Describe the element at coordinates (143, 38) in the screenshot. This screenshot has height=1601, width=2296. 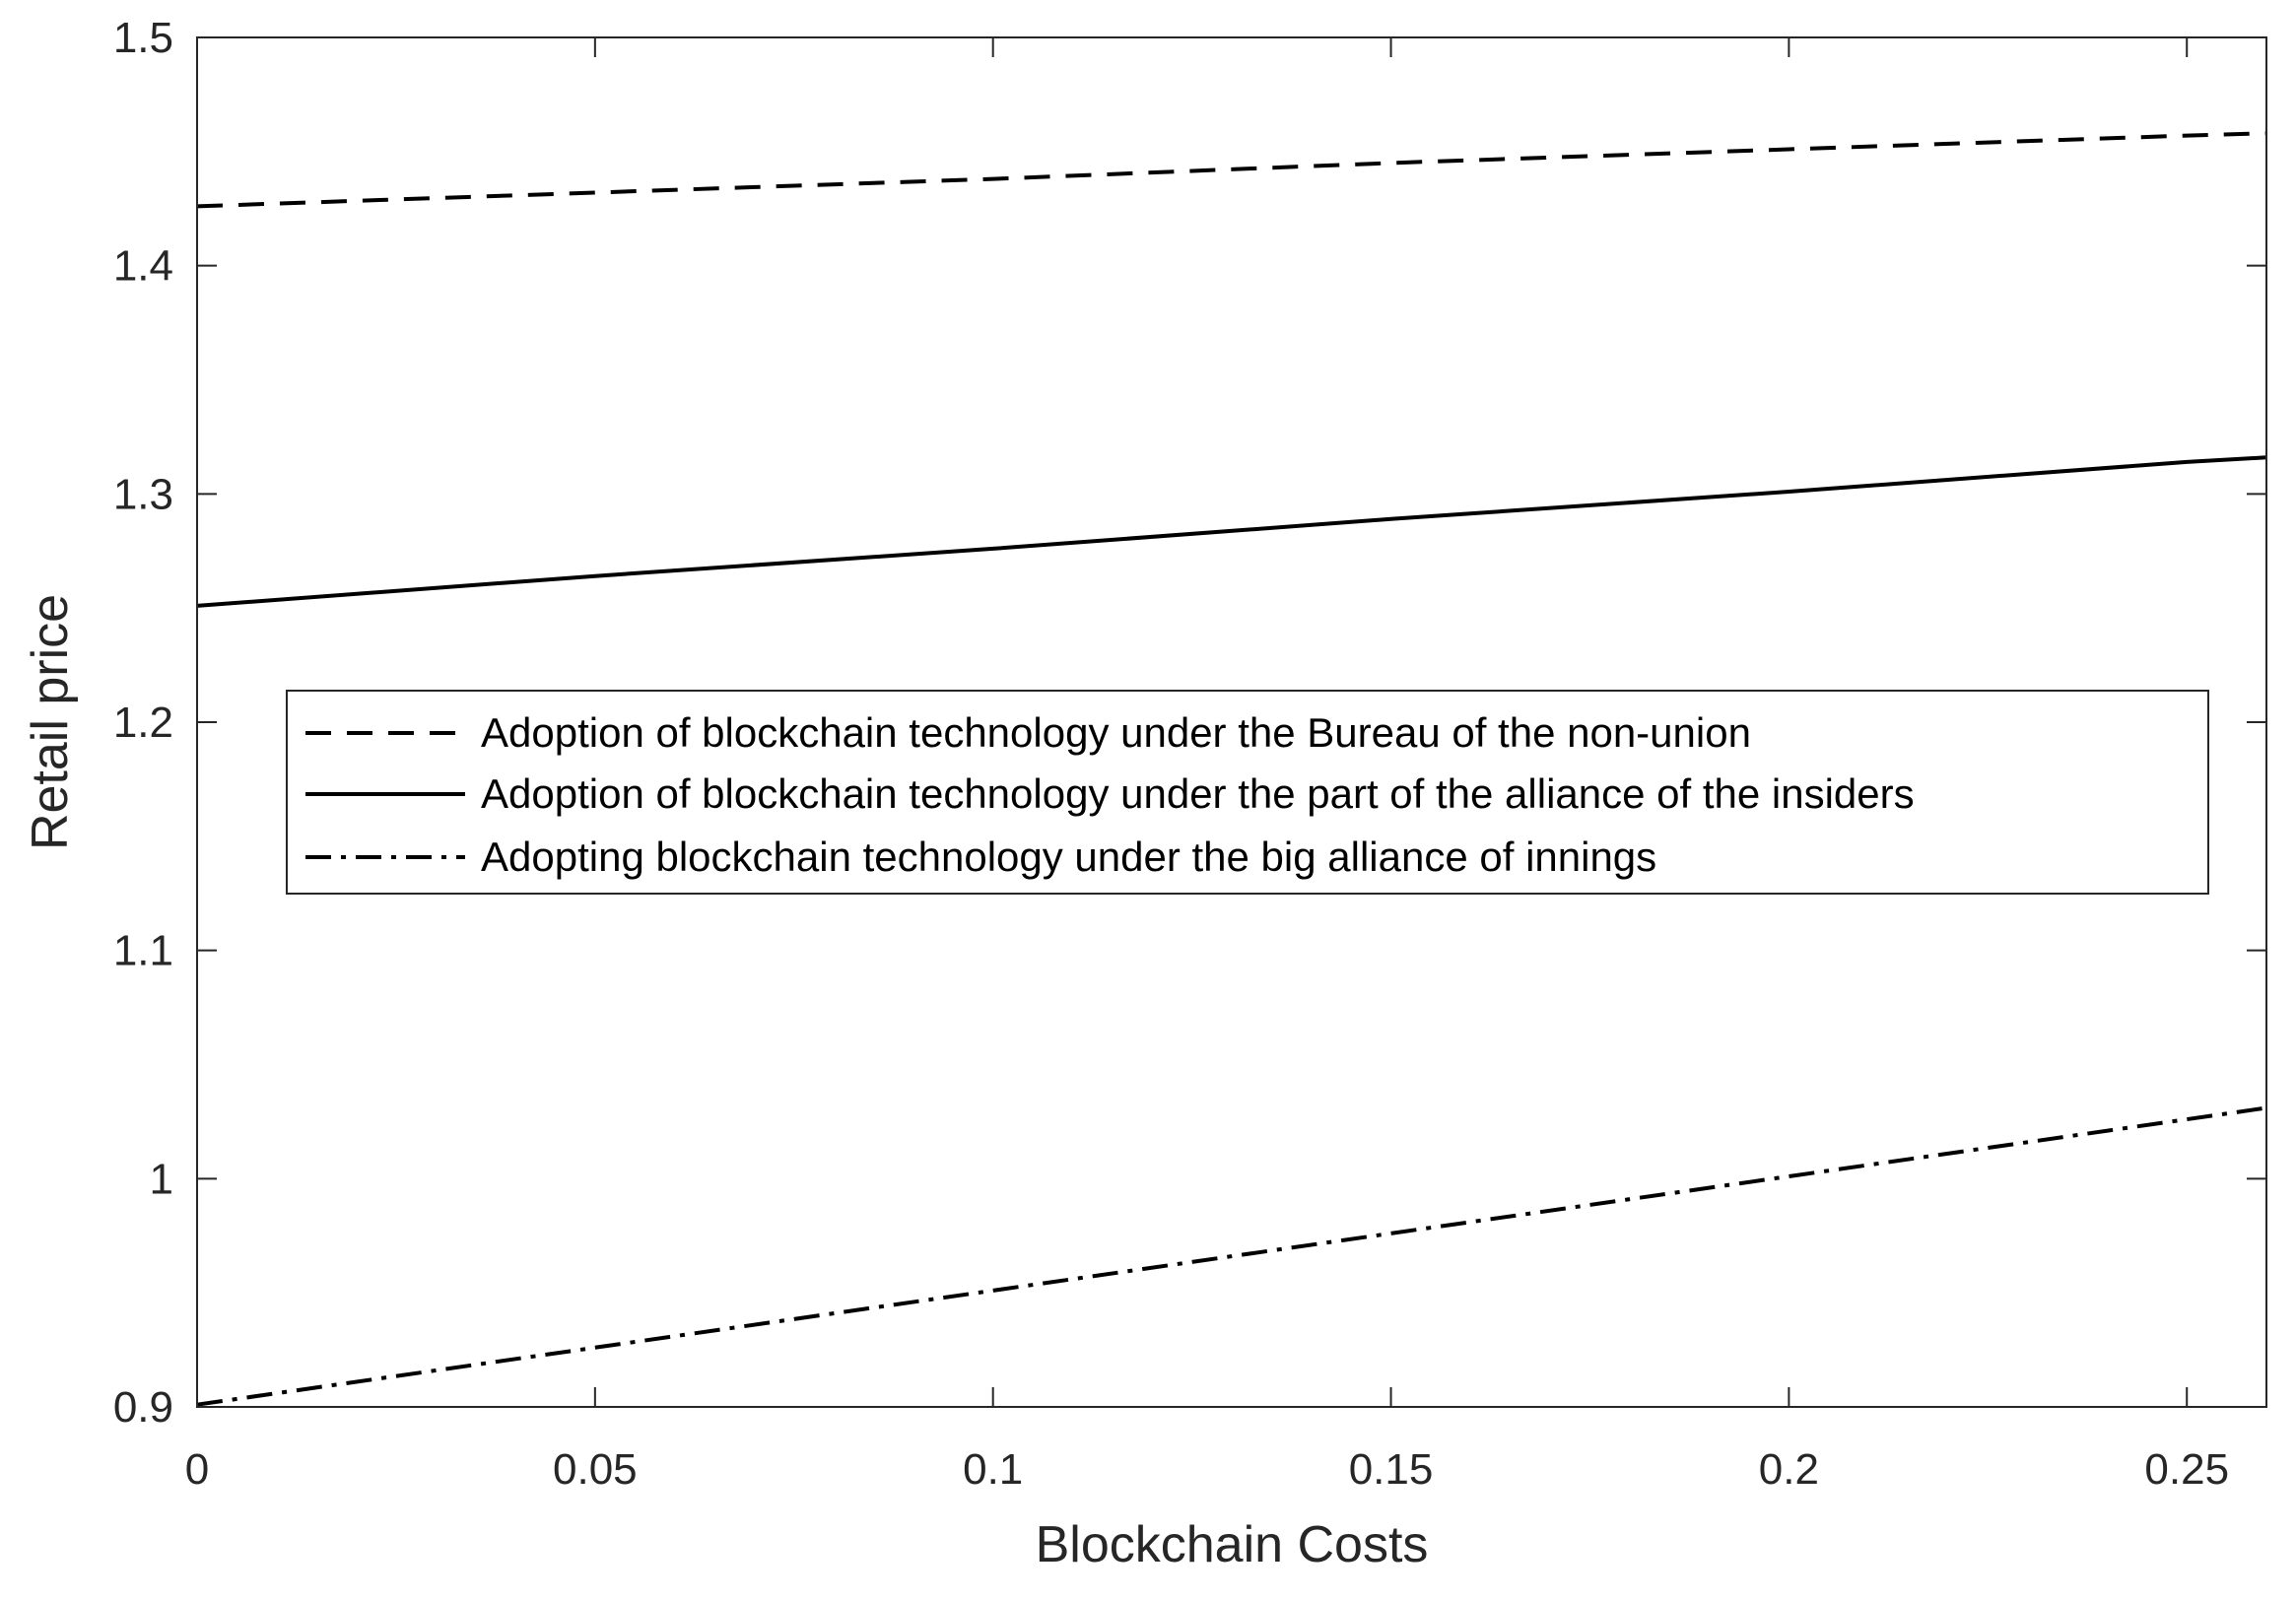
I see `y-tick-label: 1.5` at that location.